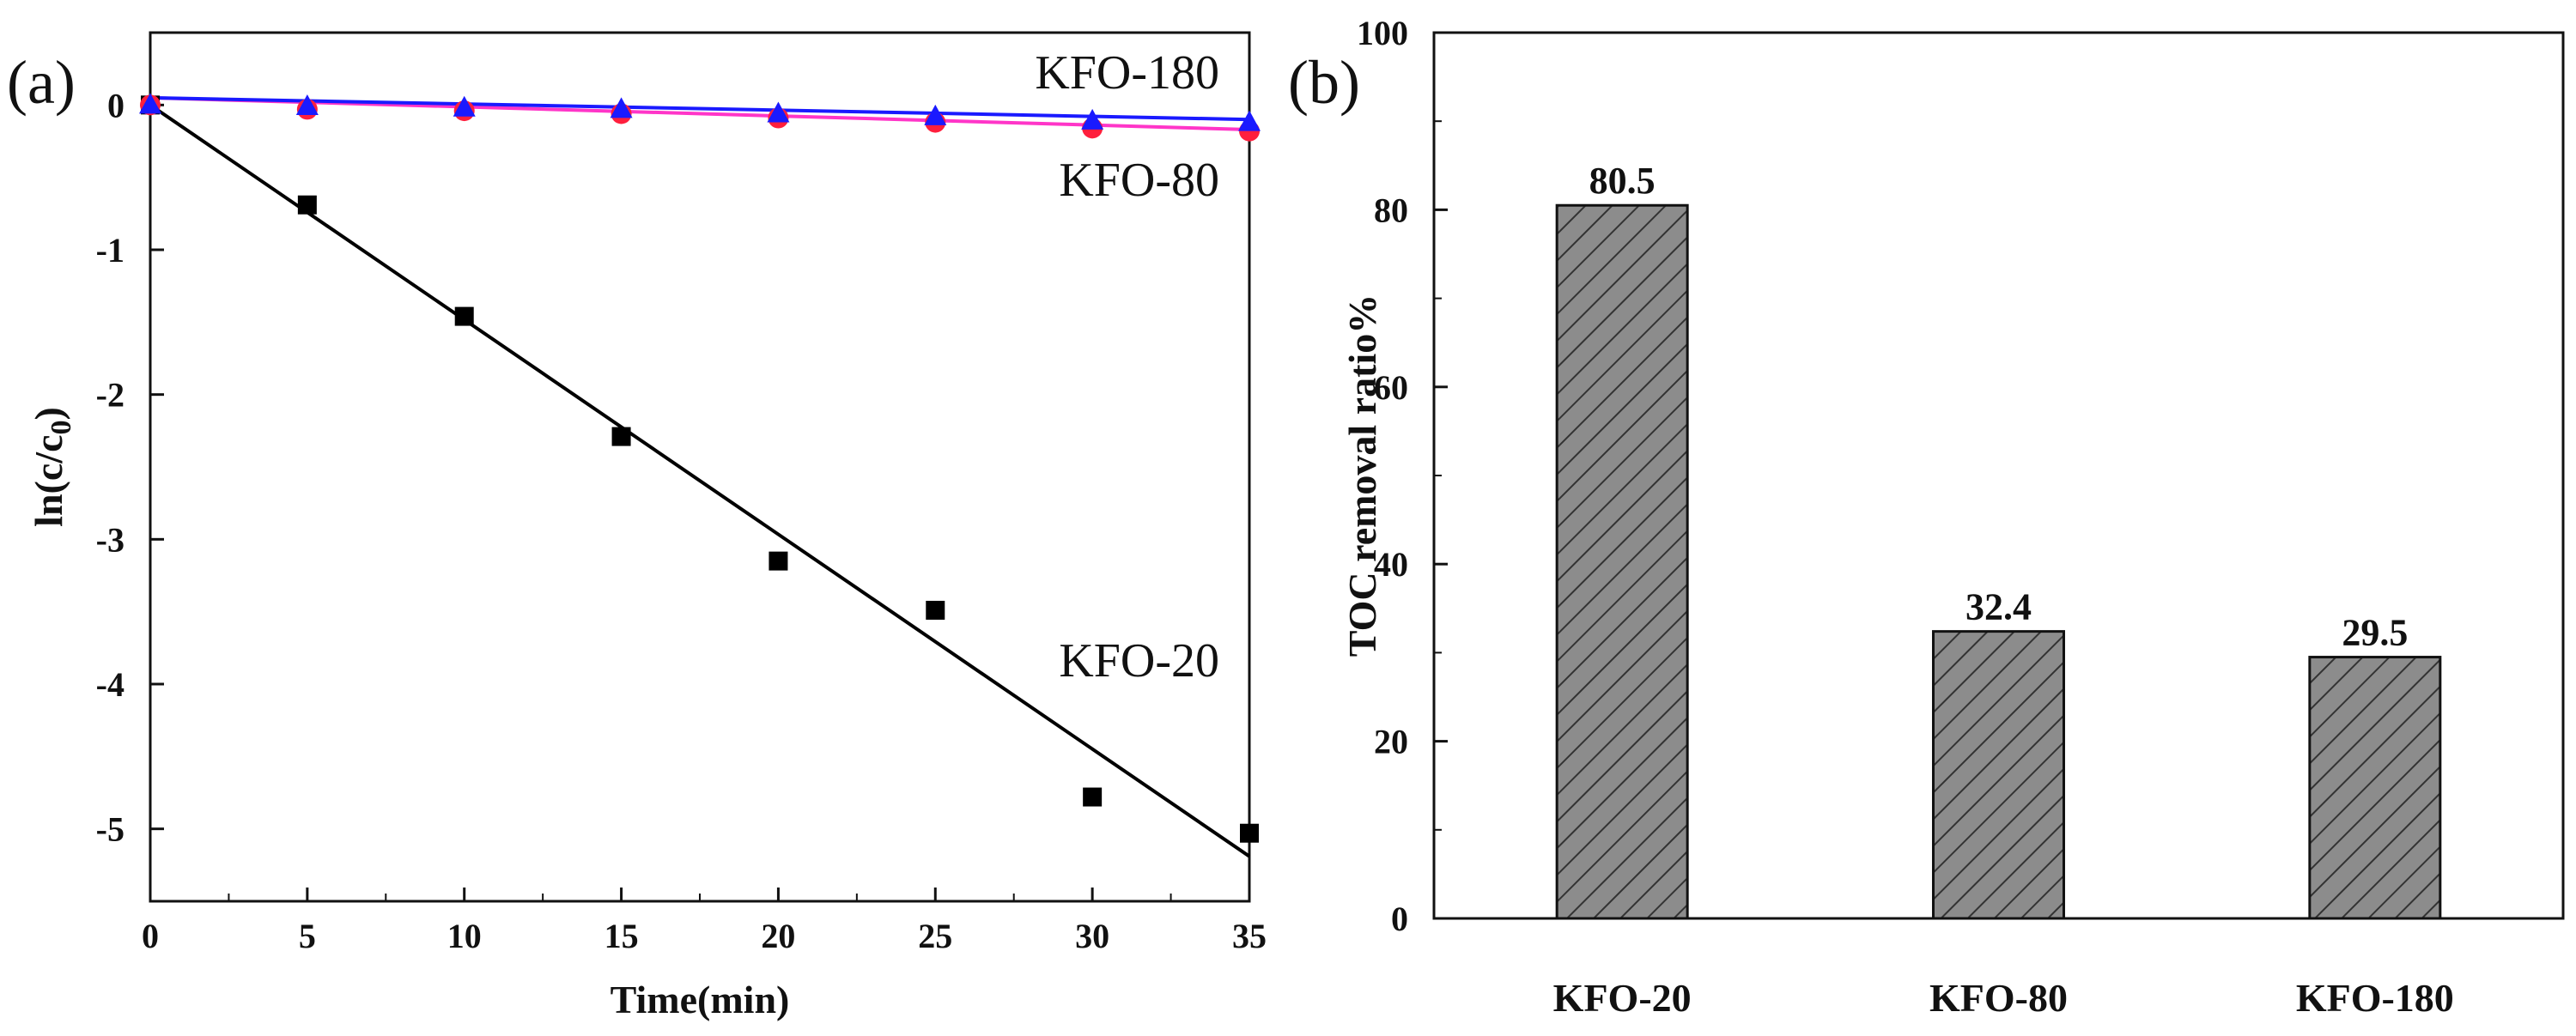 The height and width of the screenshot is (1036, 2576). I want to click on category-label-kfo-180: KFO-180, so click(2375, 998).